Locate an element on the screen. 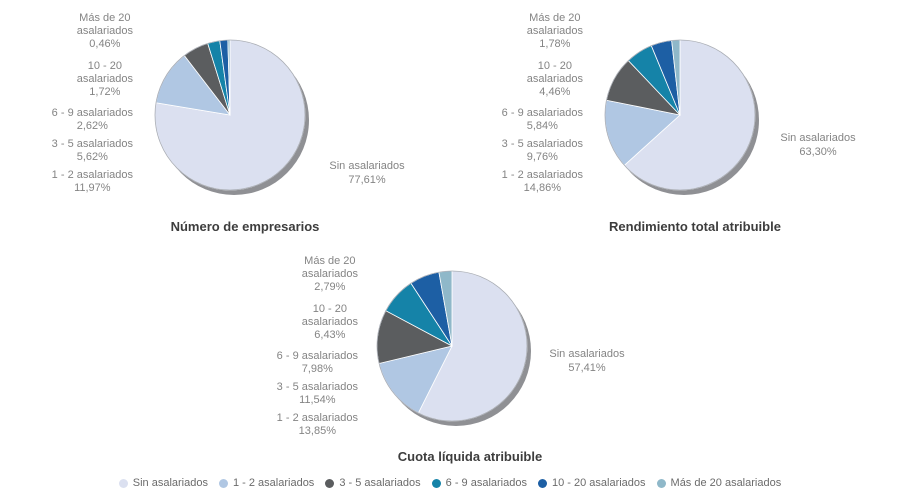 The width and height of the screenshot is (900, 500). legend-label: Sin asalariados is located at coordinates (170, 483).